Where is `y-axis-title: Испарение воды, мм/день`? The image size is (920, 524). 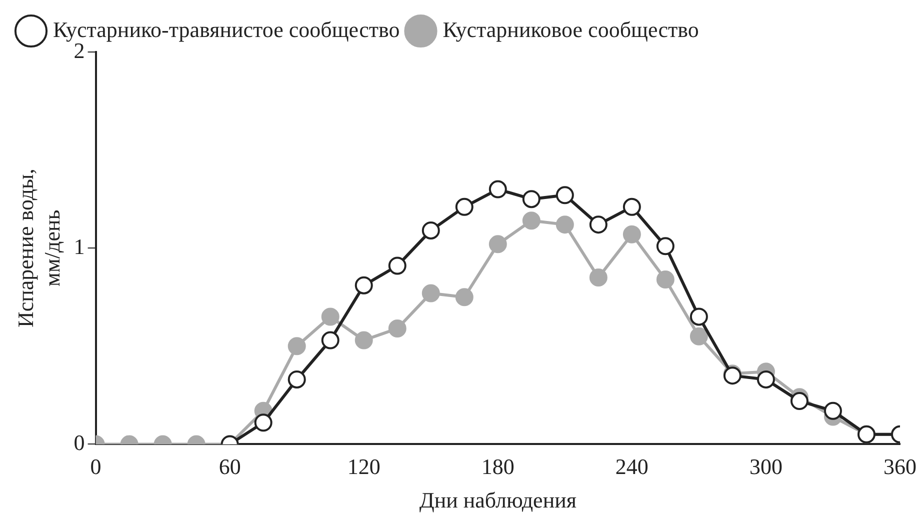 y-axis-title: Испарение воды, мм/день is located at coordinates (38, 248).